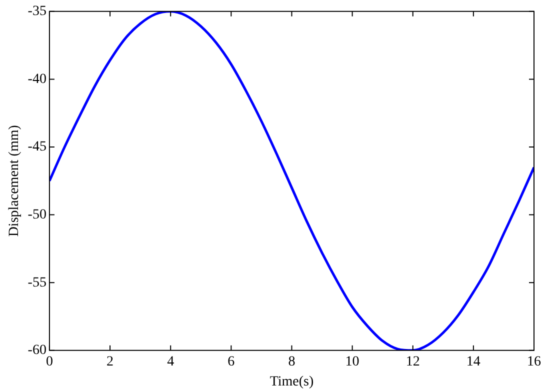 The width and height of the screenshot is (550, 392). I want to click on y-tick-label: -55, so click(37, 282).